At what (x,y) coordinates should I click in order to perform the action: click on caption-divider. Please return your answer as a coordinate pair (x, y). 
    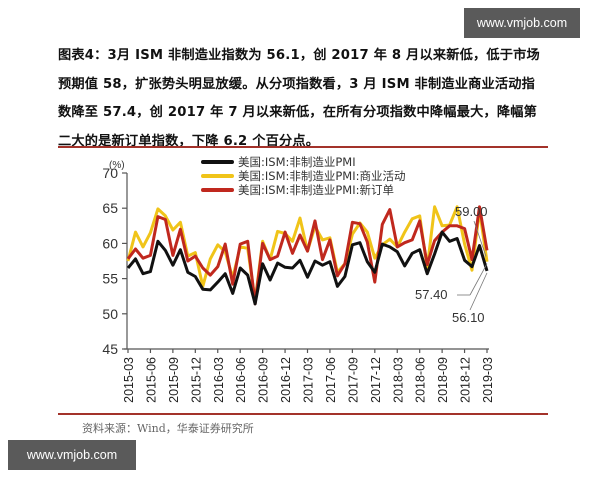
    Looking at the image, I should click on (303, 147).